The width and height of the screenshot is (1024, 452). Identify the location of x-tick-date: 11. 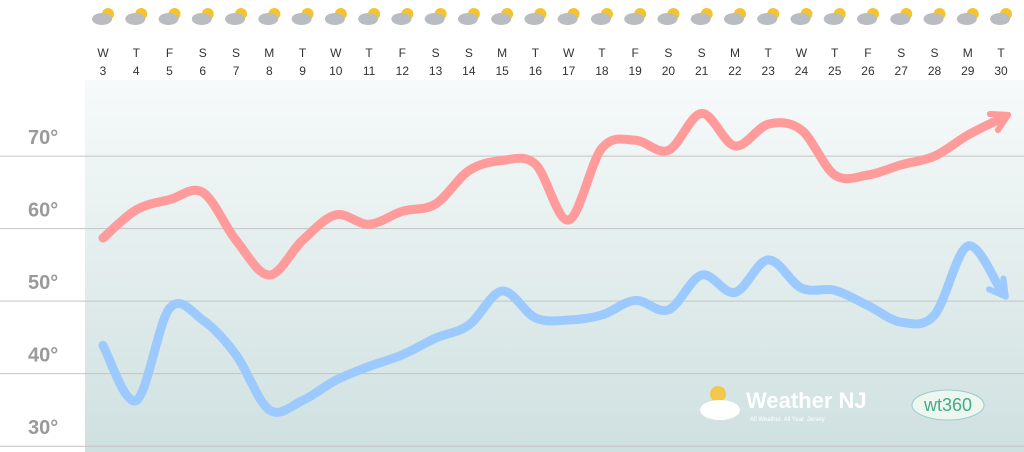
(369, 71).